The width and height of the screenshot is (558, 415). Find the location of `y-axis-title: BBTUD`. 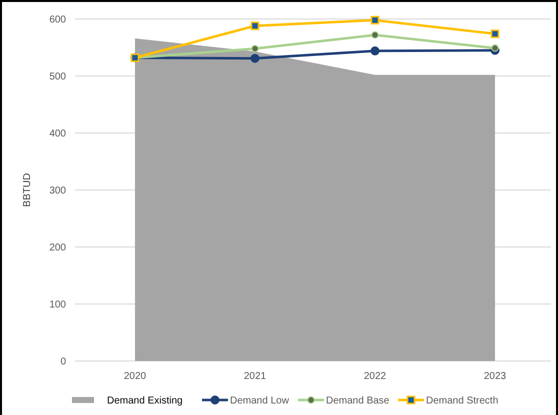

y-axis-title: BBTUD is located at coordinates (27, 190).